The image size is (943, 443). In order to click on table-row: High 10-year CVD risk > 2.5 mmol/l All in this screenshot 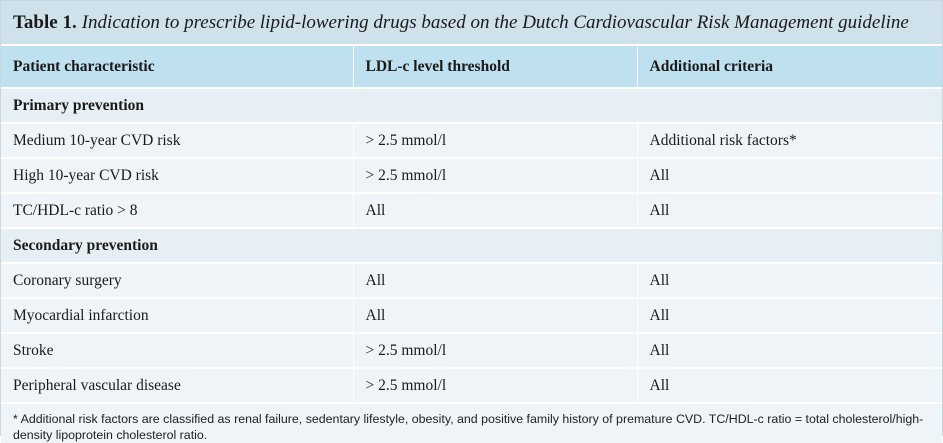, I will do `click(471, 176)`.